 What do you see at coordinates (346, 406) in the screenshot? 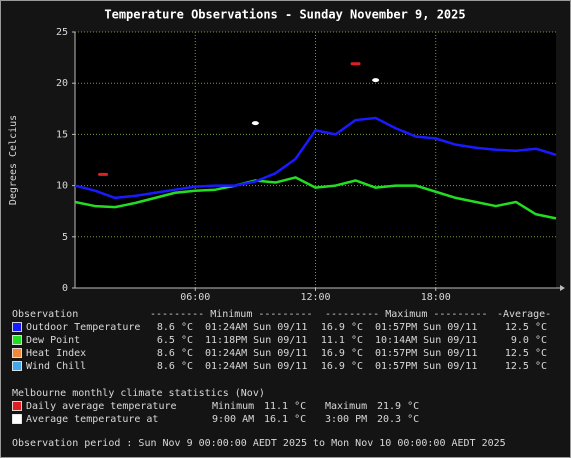
I see `climate-stat-label: Maximum` at bounding box center [346, 406].